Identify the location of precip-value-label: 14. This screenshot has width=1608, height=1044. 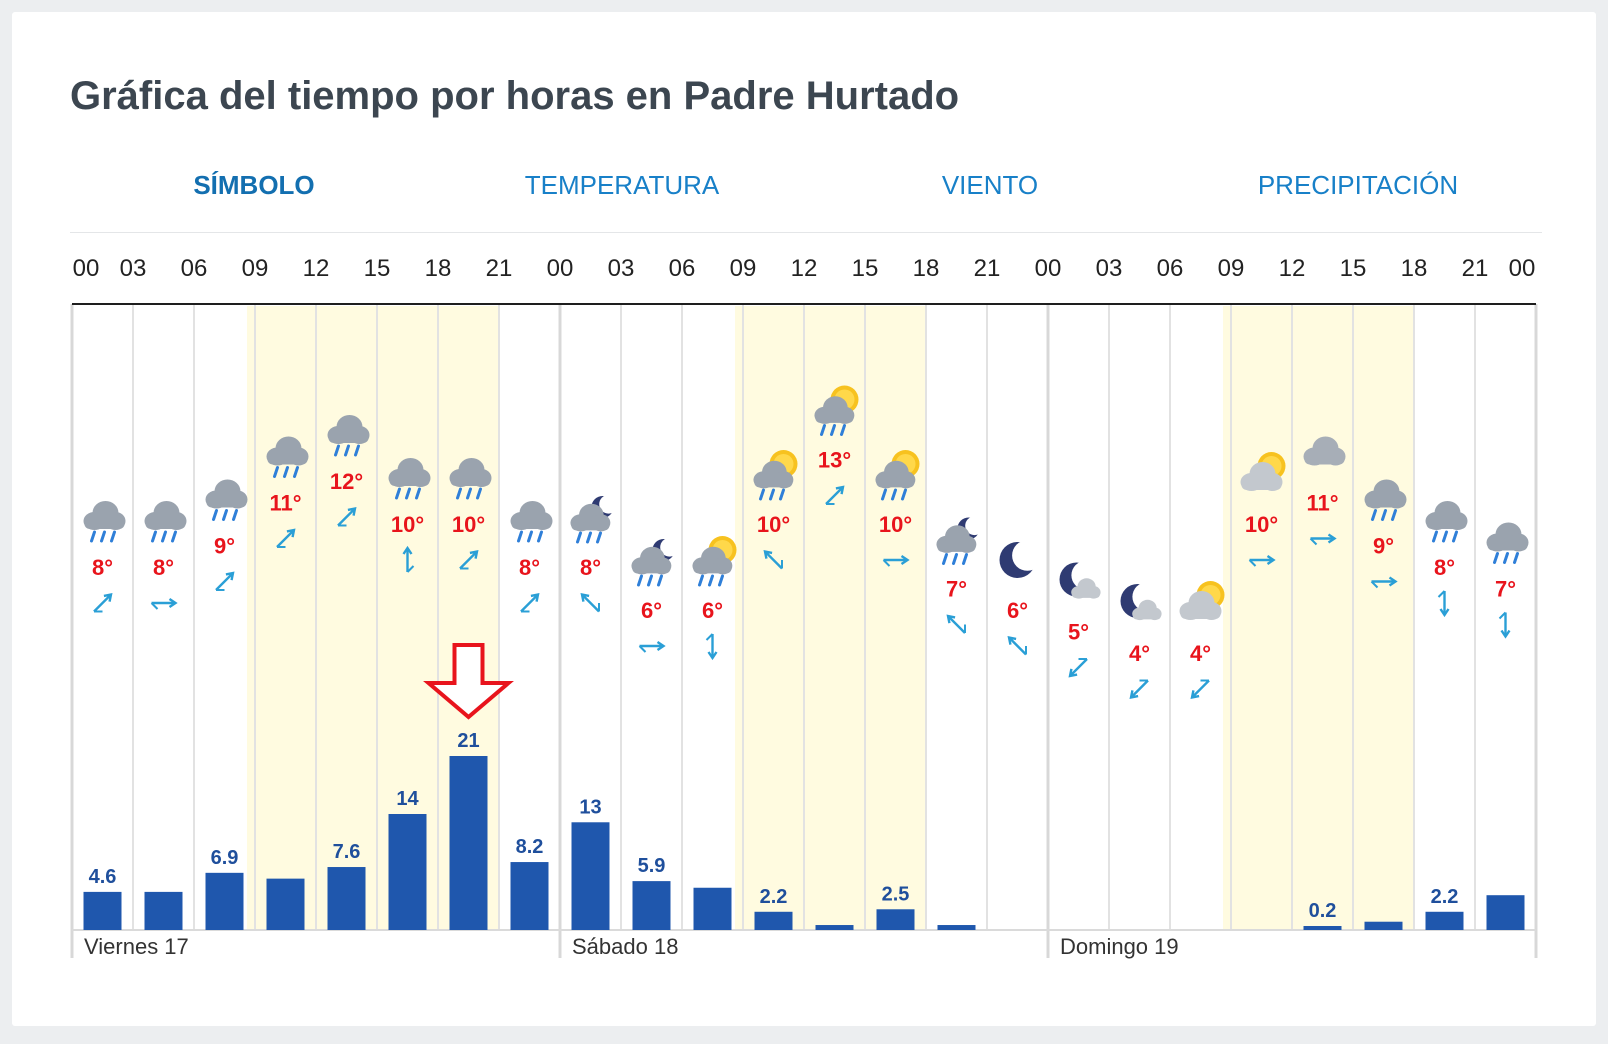
(407, 799).